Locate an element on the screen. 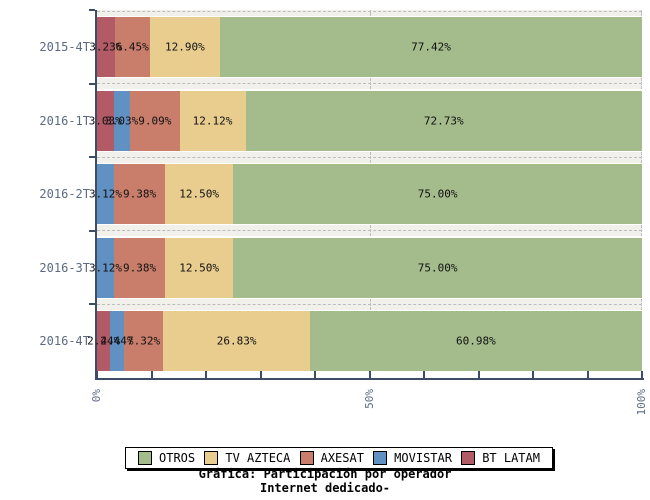 This screenshot has height=500, width=650. bar-segment-label: 60.98% is located at coordinates (475, 341).